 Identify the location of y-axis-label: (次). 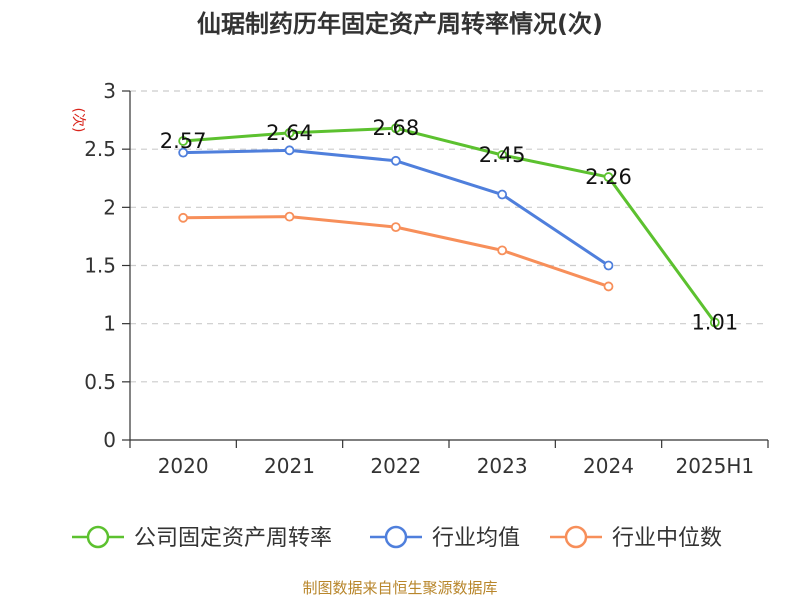
(78, 120).